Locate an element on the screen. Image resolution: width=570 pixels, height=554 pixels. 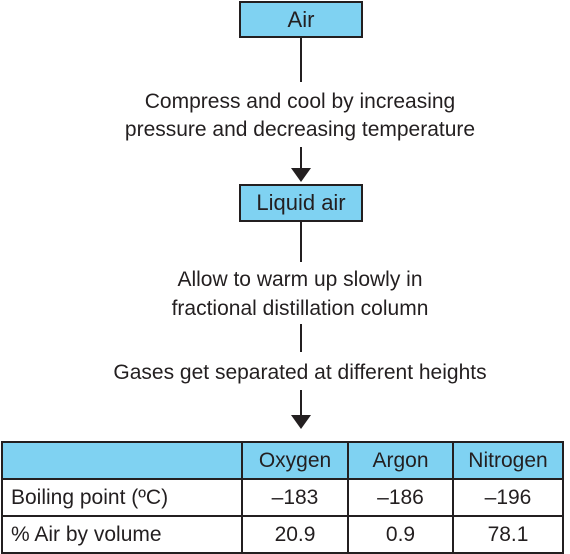
table-row: % Air by volume 20.9 0.9 78.1 is located at coordinates (282, 534).